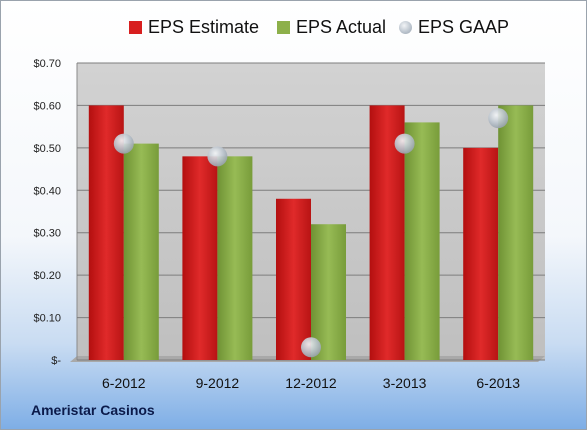  I want to click on legend-label-eps-gaap: EPS GAAP, so click(464, 27).